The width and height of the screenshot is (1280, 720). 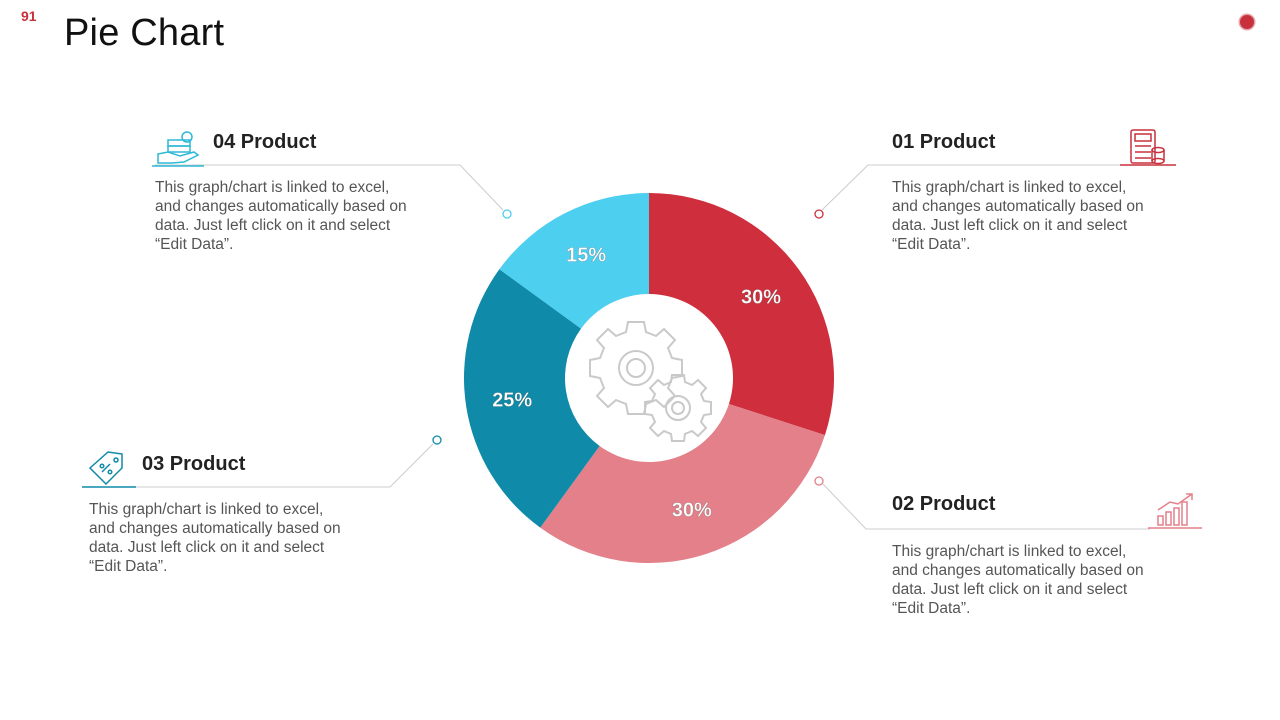 I want to click on product-04-text-line: data. Just left click on it and select, so click(x=273, y=225).